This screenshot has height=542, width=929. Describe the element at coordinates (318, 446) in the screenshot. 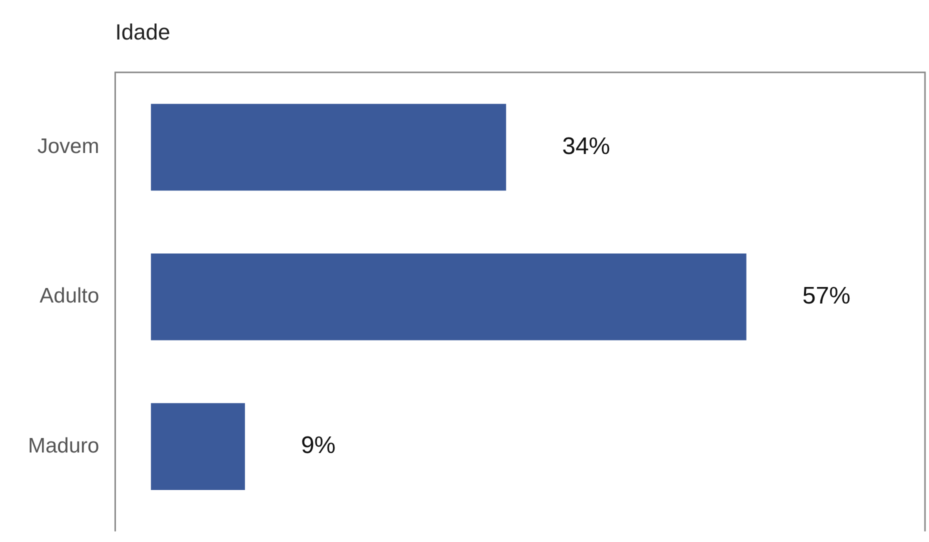

I see `data-label: 9%` at that location.